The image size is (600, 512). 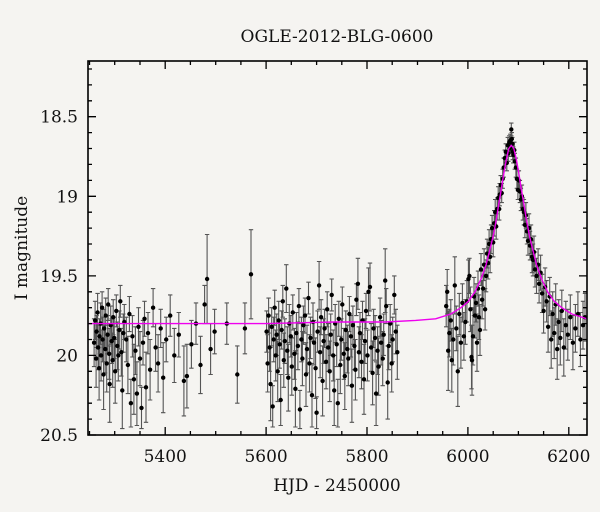 I want to click on chart-title: OGLE-2012-BLG-0600, so click(x=337, y=37).